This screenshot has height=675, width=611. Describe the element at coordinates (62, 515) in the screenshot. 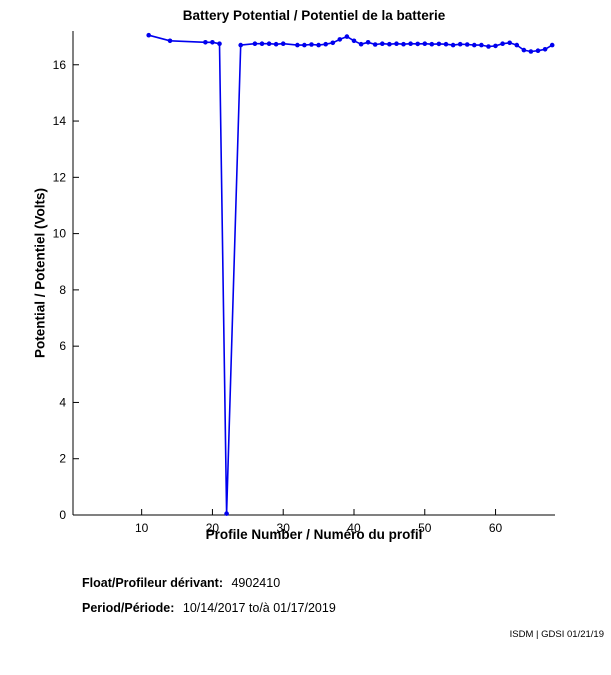

I see `y-tick-label: 0` at that location.